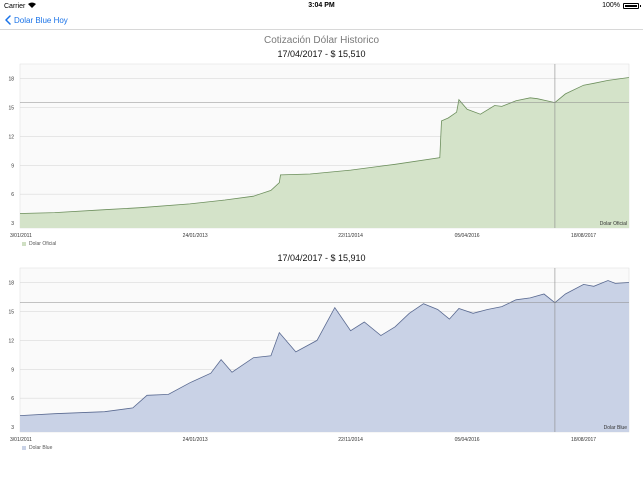 The height and width of the screenshot is (482, 643). What do you see at coordinates (8, 20) in the screenshot?
I see `chevron-left-icon` at bounding box center [8, 20].